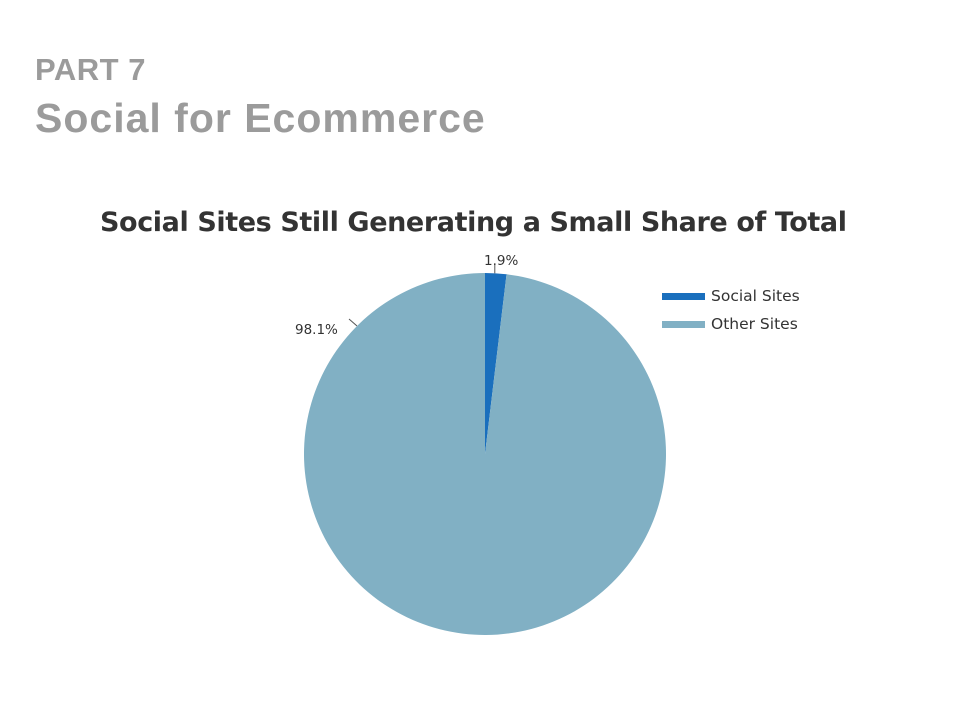 This screenshot has height=720, width=960. Describe the element at coordinates (90, 69) in the screenshot. I see `part-label: PART 7` at that location.